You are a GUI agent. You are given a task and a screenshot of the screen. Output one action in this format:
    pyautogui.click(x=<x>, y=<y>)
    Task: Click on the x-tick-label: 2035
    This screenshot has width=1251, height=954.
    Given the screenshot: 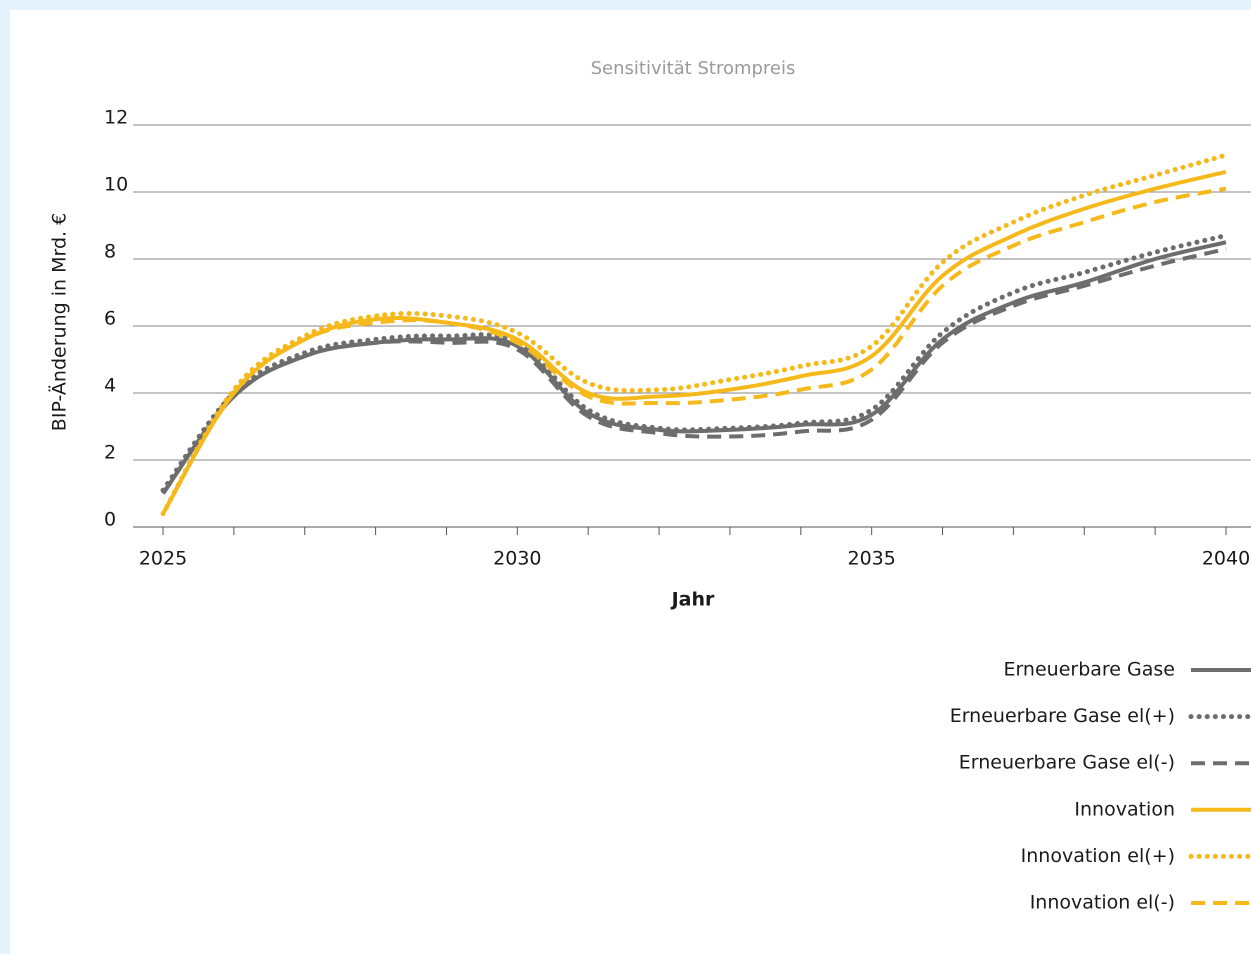 What is the action you would take?
    pyautogui.click(x=871, y=559)
    